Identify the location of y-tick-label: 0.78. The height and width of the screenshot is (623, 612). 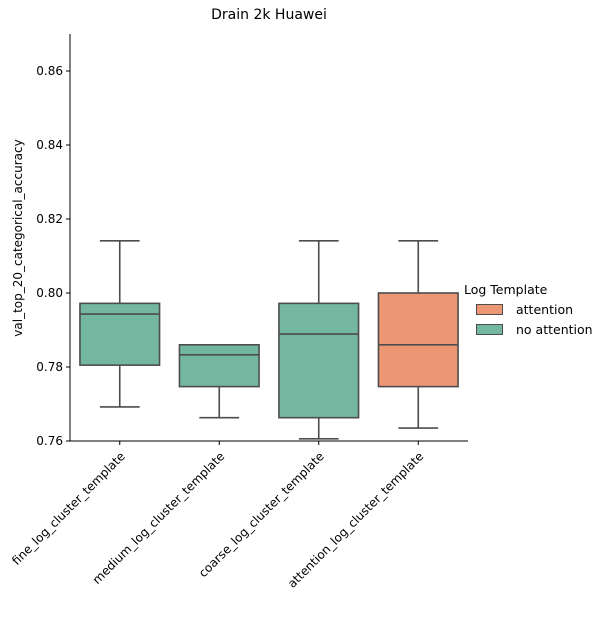
(49, 367).